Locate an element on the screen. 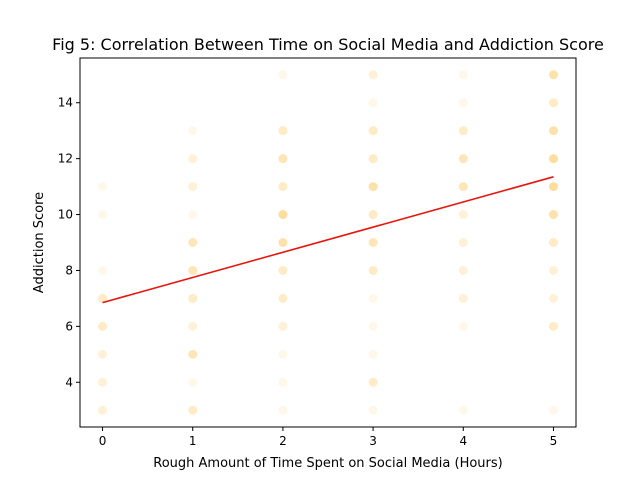 The height and width of the screenshot is (480, 640). x-tick-label: 0 is located at coordinates (103, 441).